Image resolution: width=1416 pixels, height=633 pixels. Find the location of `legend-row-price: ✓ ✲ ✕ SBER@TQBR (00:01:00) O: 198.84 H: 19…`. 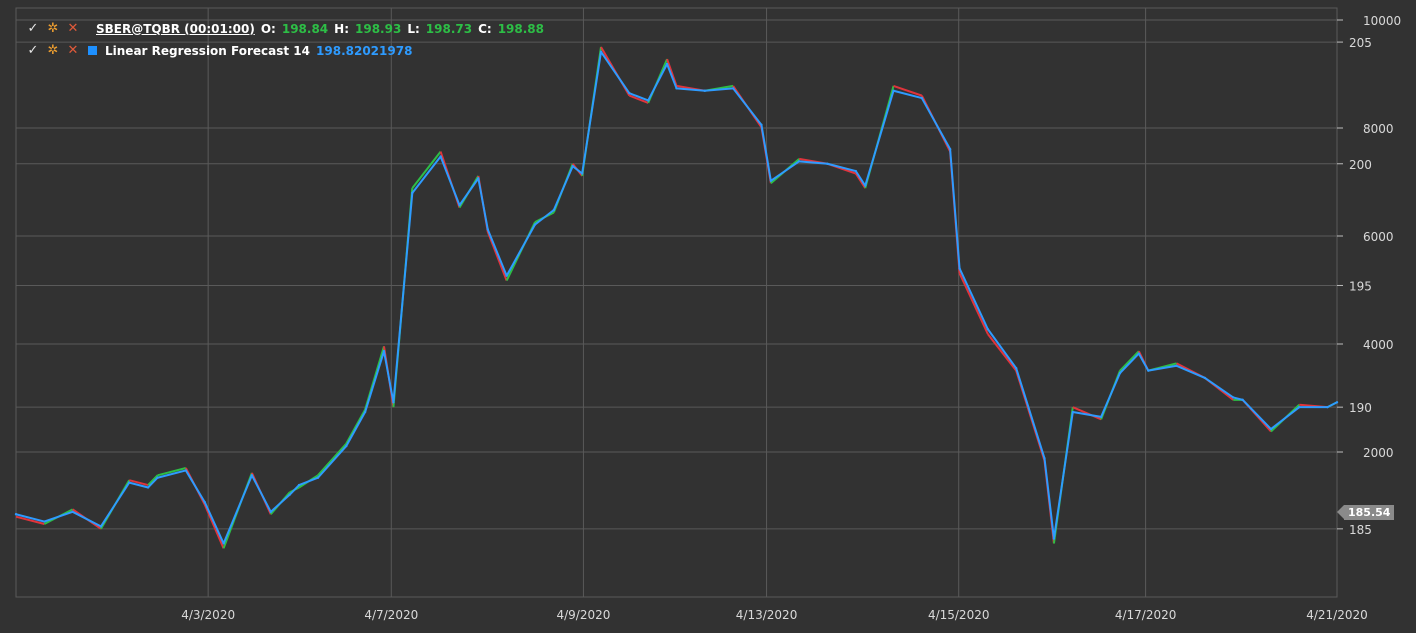

legend-row-price: ✓ ✲ ✕ SBER@TQBR (00:01:00) O: 198.84 H: 19… is located at coordinates (285, 28).